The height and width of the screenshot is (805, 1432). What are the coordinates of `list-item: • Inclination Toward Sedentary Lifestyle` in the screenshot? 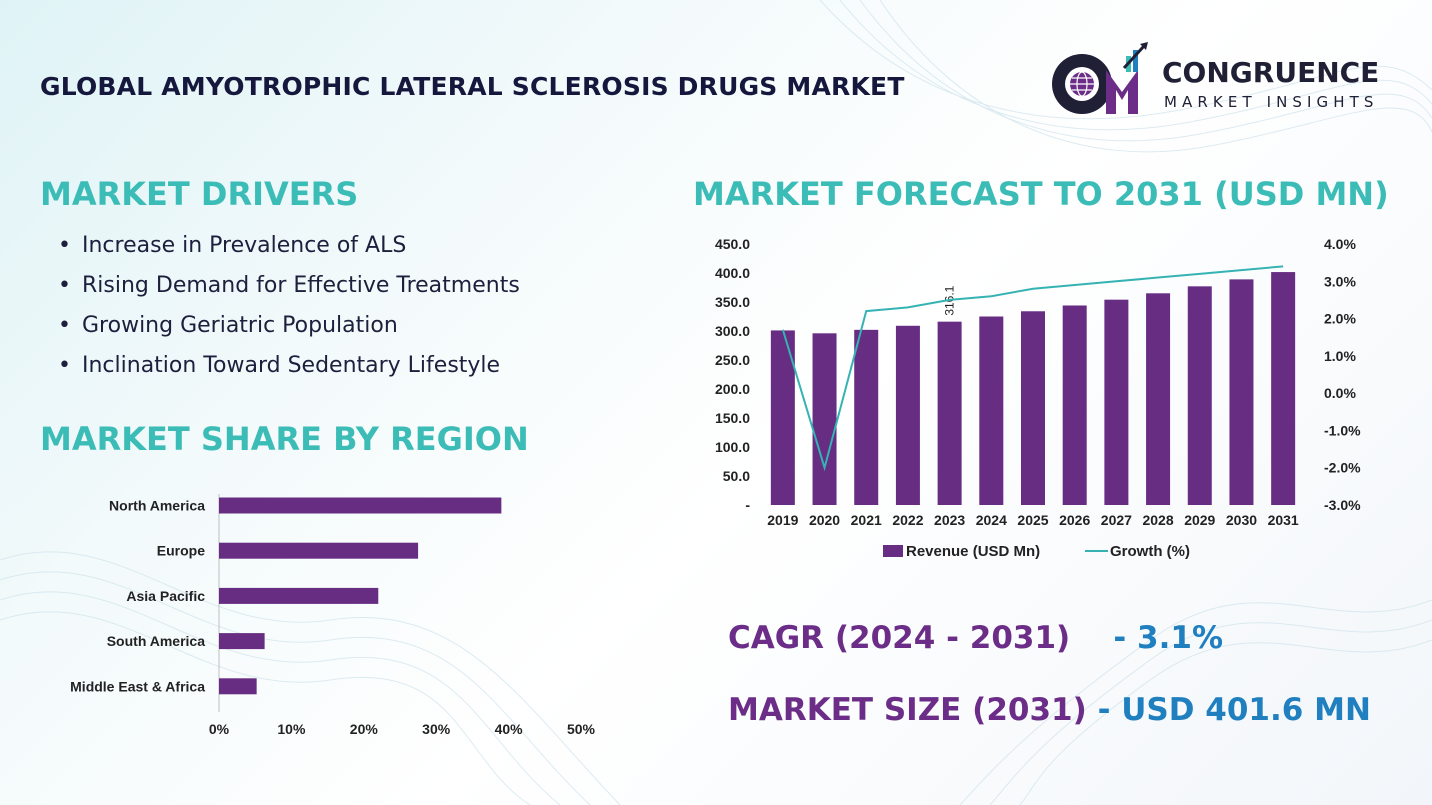 It's located at (289, 368).